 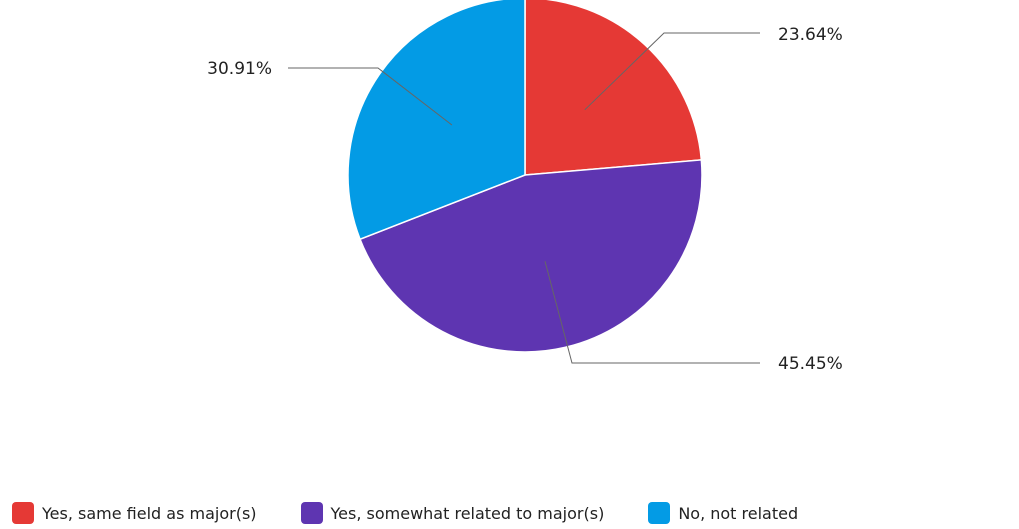 I want to click on pie-slice-same-field, so click(x=613, y=88).